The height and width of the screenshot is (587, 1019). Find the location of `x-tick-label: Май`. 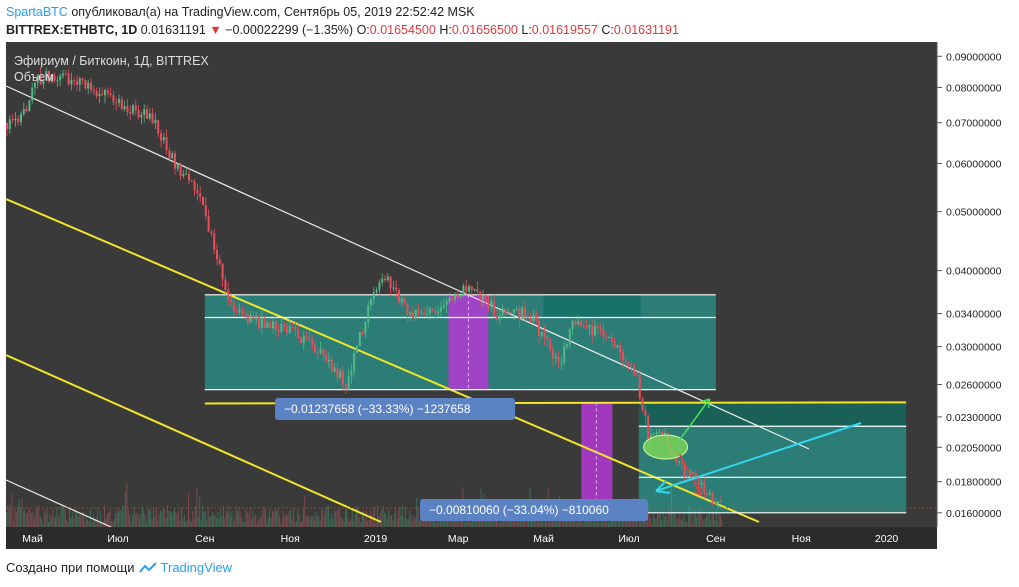

x-tick-label: Май is located at coordinates (32, 539).